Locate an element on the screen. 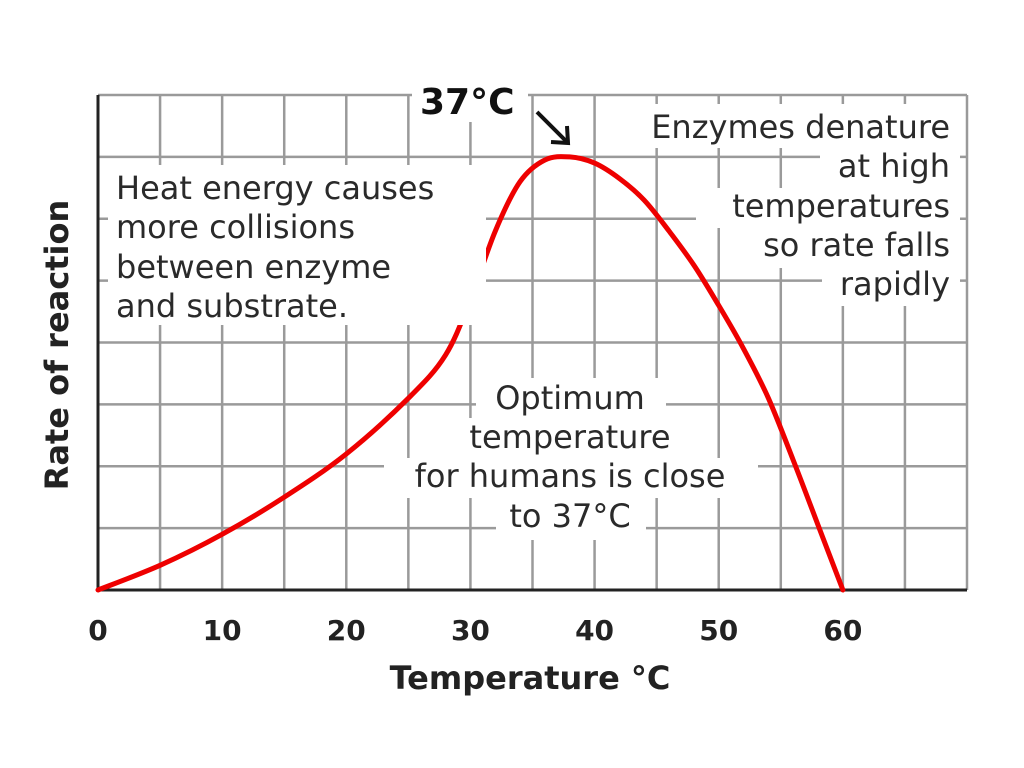 Image resolution: width=1024 pixels, height=768 pixels. annotation-center-line: temperature is located at coordinates (569, 437).